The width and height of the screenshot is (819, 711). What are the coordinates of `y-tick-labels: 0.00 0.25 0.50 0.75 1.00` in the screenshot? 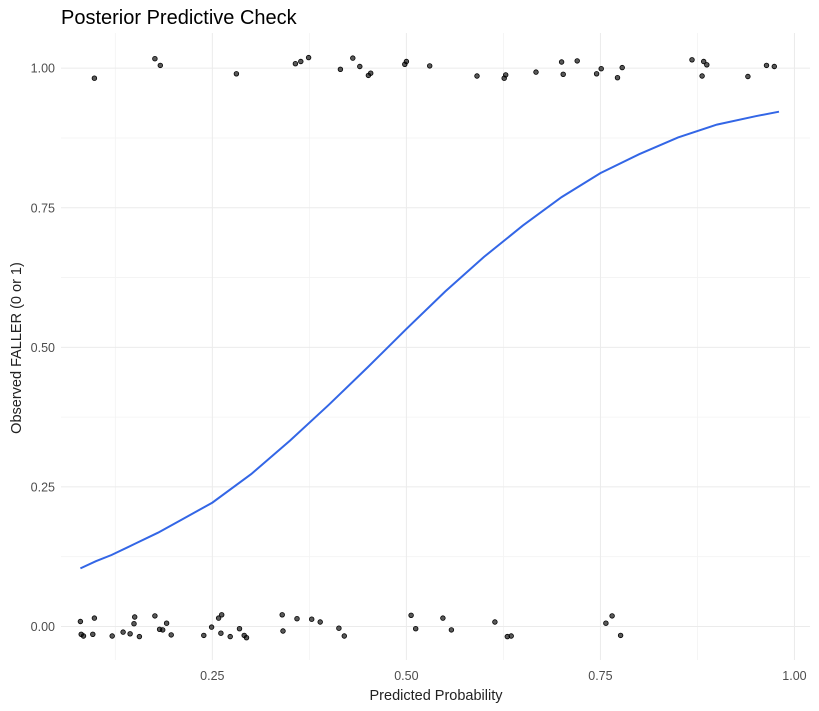 It's located at (43, 348).